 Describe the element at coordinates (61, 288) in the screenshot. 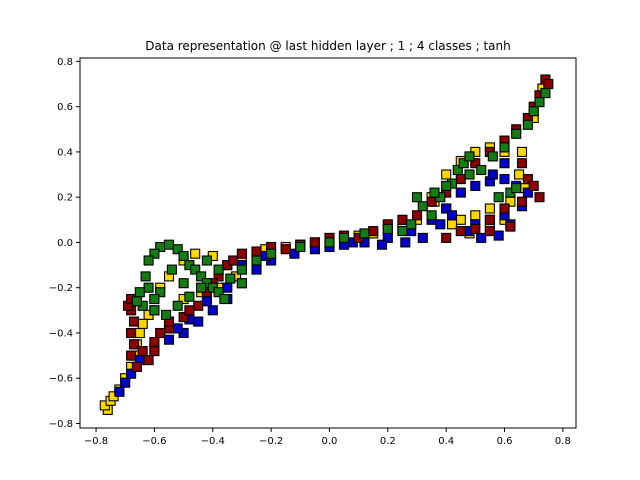

I see `y-tick-label: −0.2` at that location.